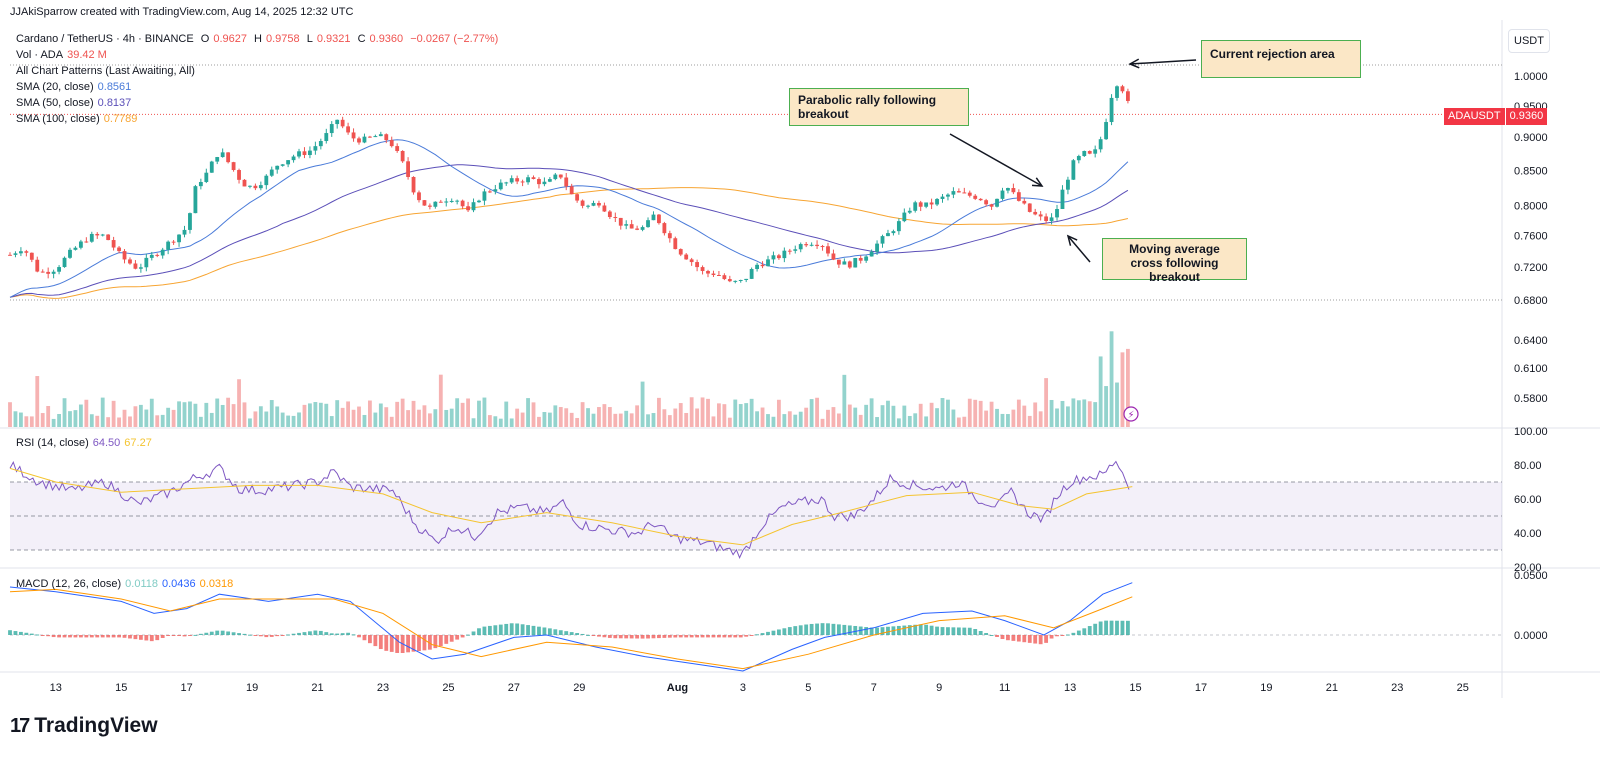 This screenshot has width=1600, height=769. I want to click on macd-axis-tick: 0.0500, so click(1531, 576).